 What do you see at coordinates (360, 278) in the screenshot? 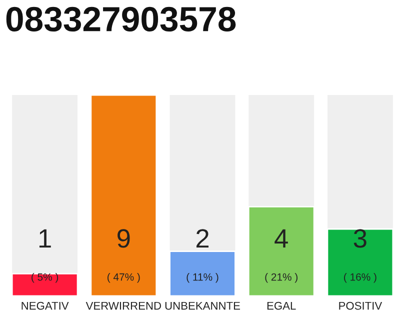
I see `annotation: ( 16% )` at bounding box center [360, 278].